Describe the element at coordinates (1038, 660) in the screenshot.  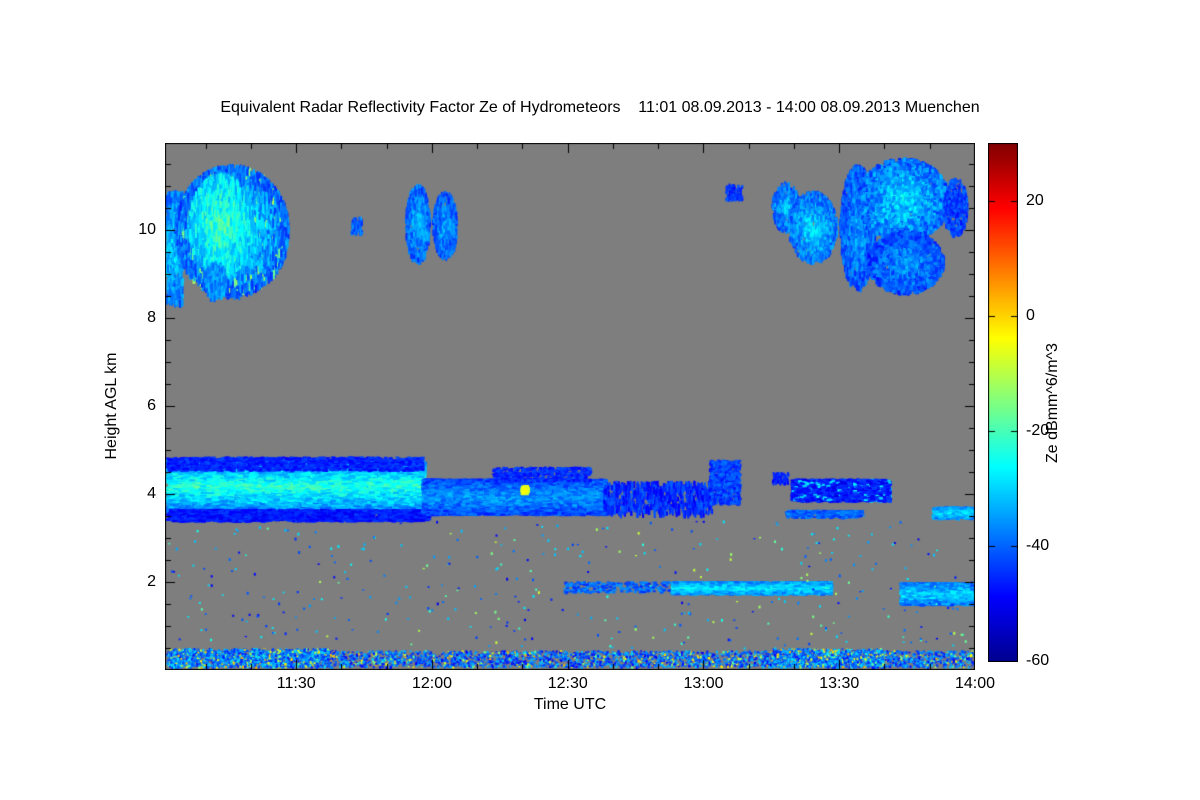
I see `colorbar-tick-label: -60` at that location.